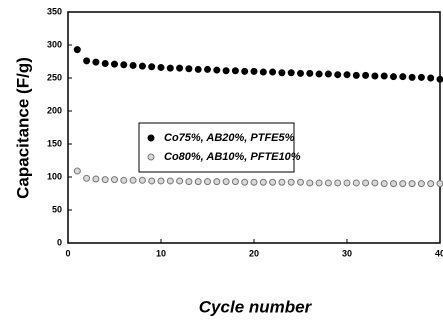 Image resolution: width=443 pixels, height=326 pixels. Describe the element at coordinates (54, 11) in the screenshot. I see `y-tick-label: 350` at that location.